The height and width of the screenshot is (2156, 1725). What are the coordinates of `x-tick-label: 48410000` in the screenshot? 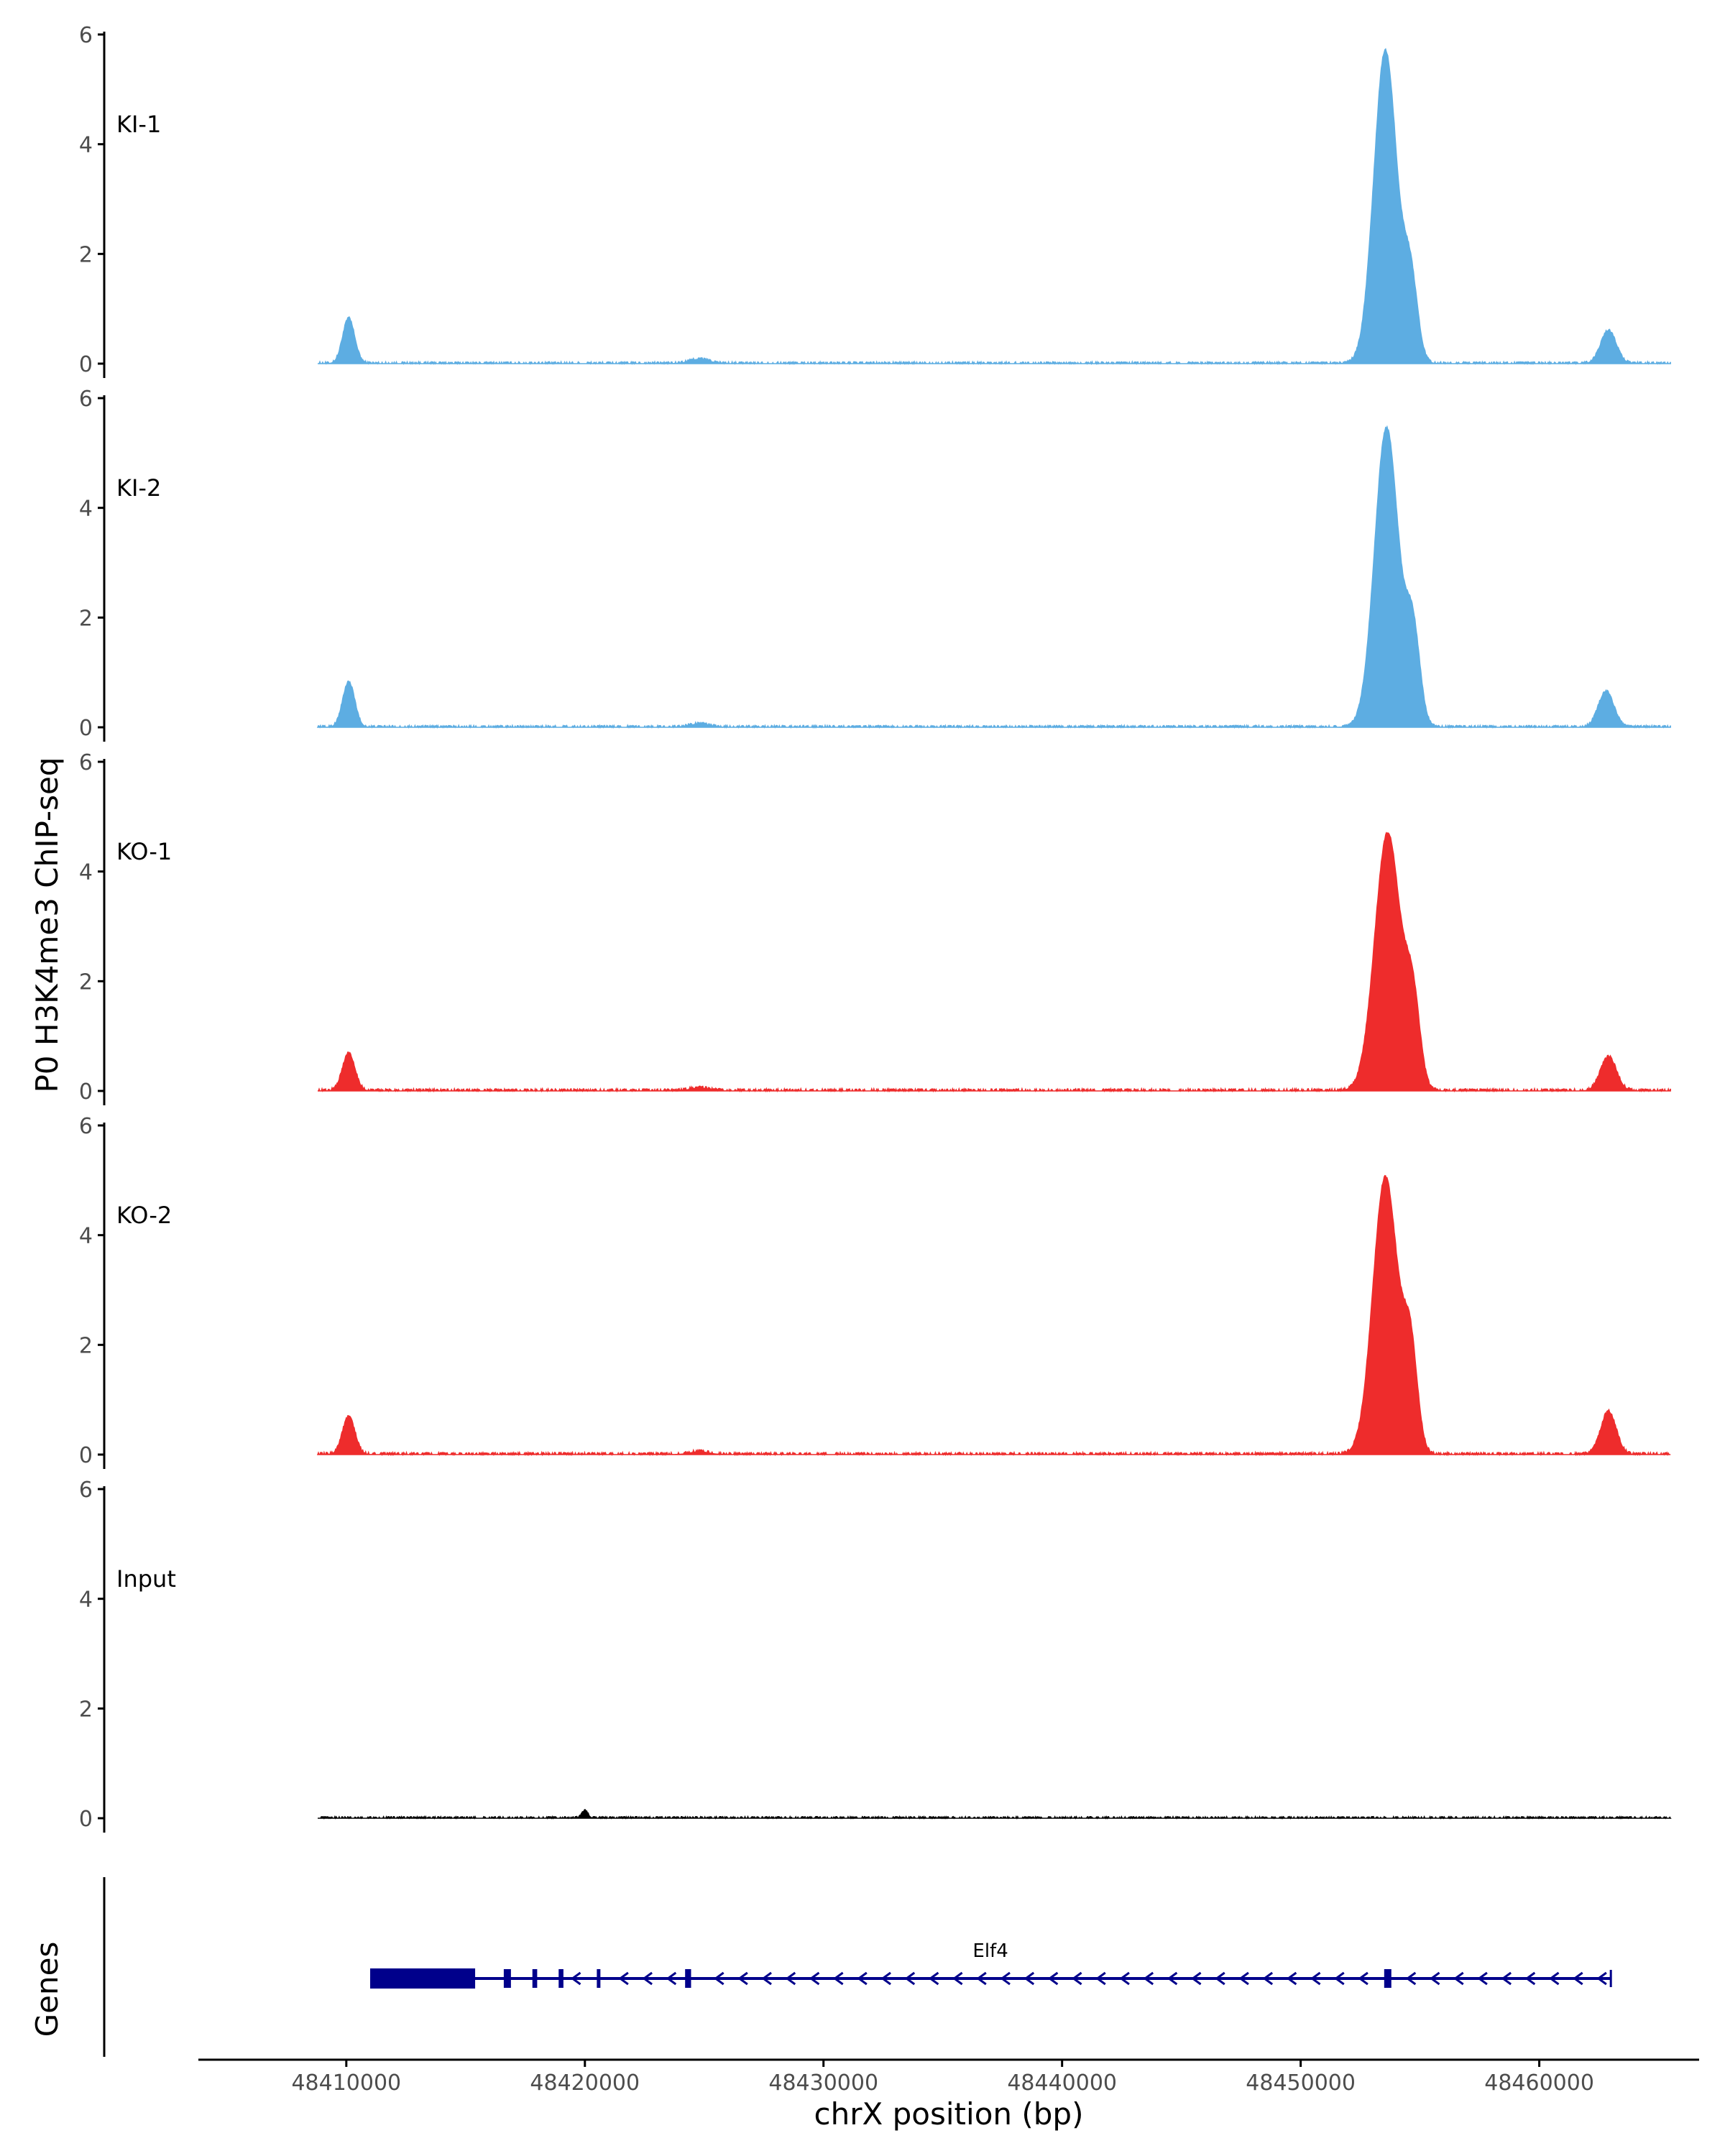 It's located at (346, 2083).